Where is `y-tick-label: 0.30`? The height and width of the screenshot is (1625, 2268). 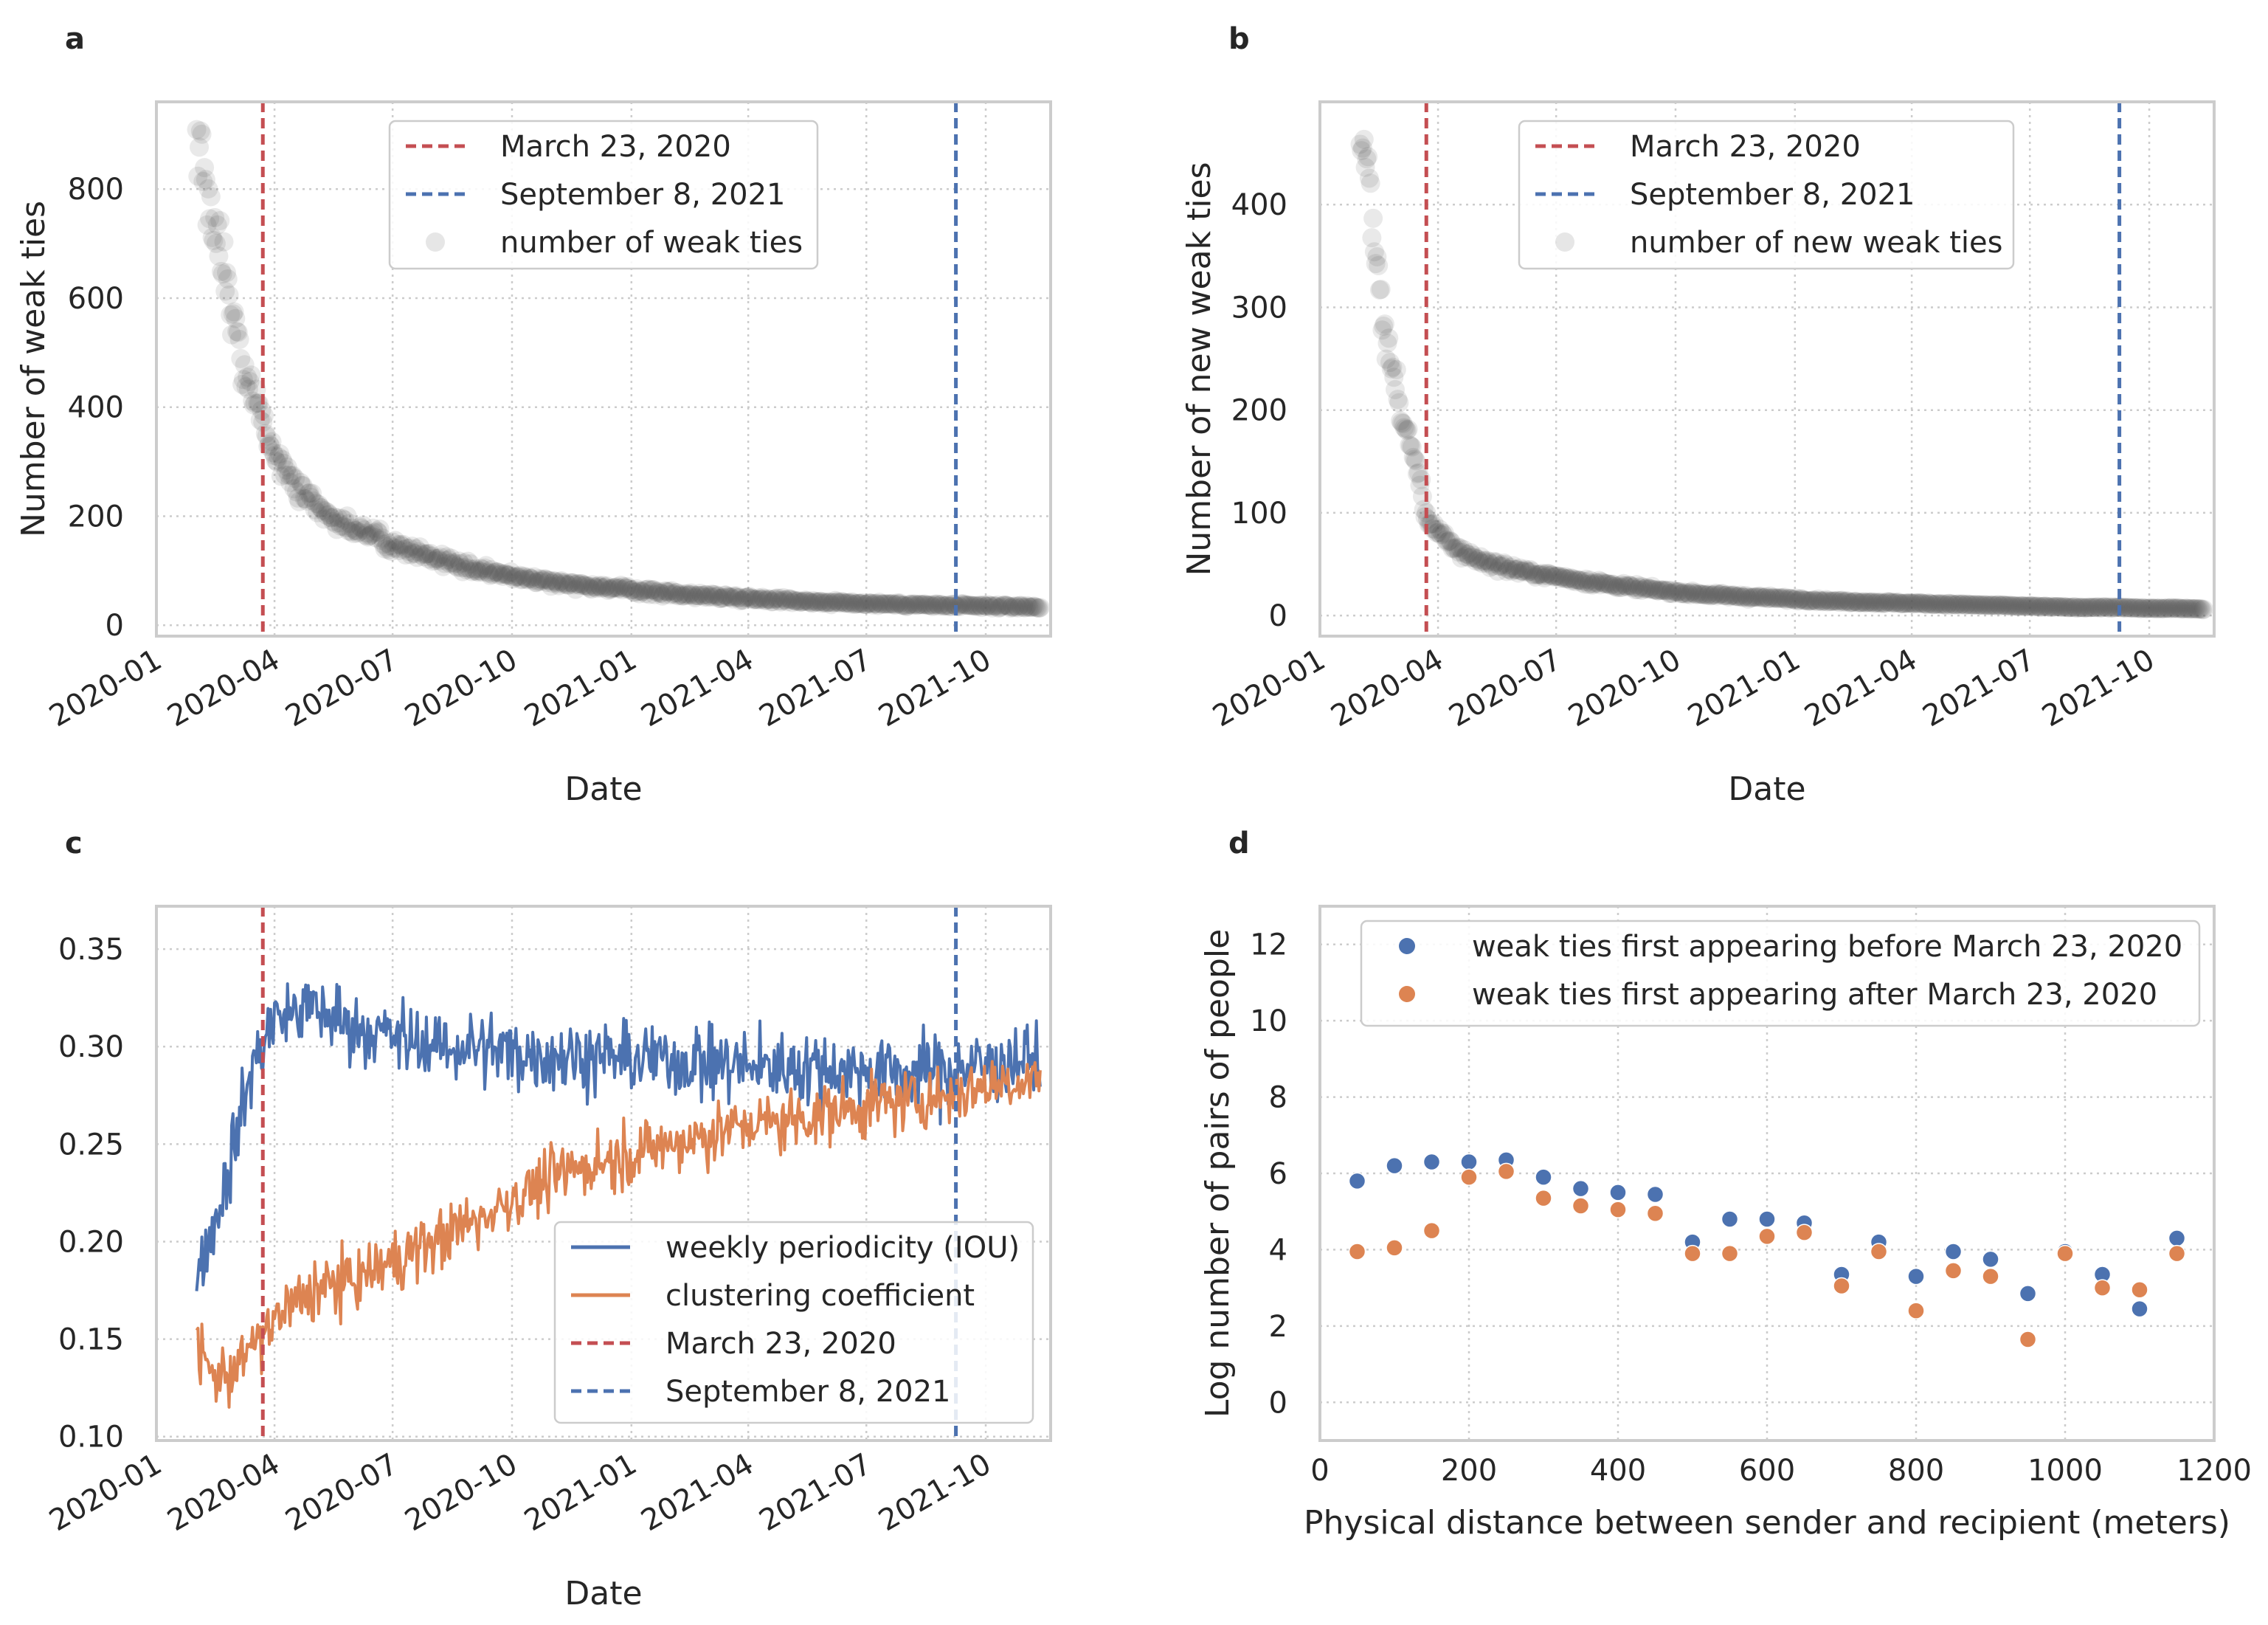 y-tick-label: 0.30 is located at coordinates (91, 1047).